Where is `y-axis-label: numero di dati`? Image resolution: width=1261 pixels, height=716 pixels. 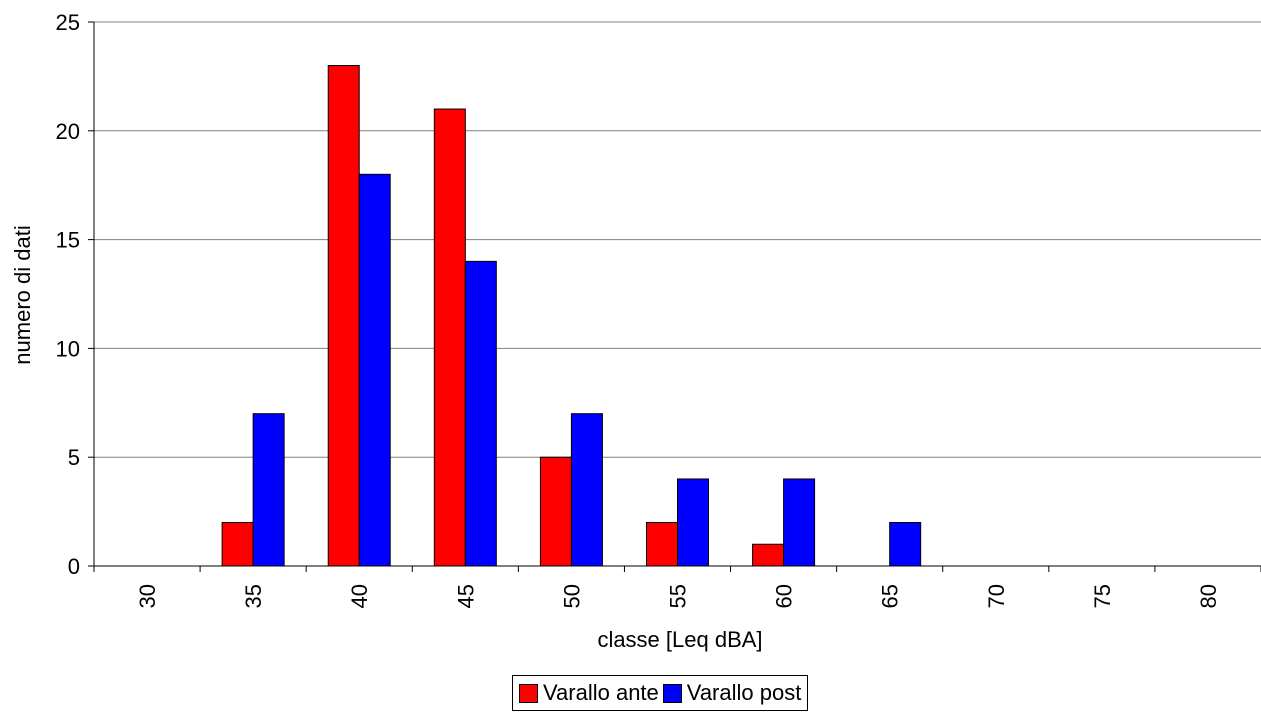
y-axis-label: numero di dati is located at coordinates (22, 294).